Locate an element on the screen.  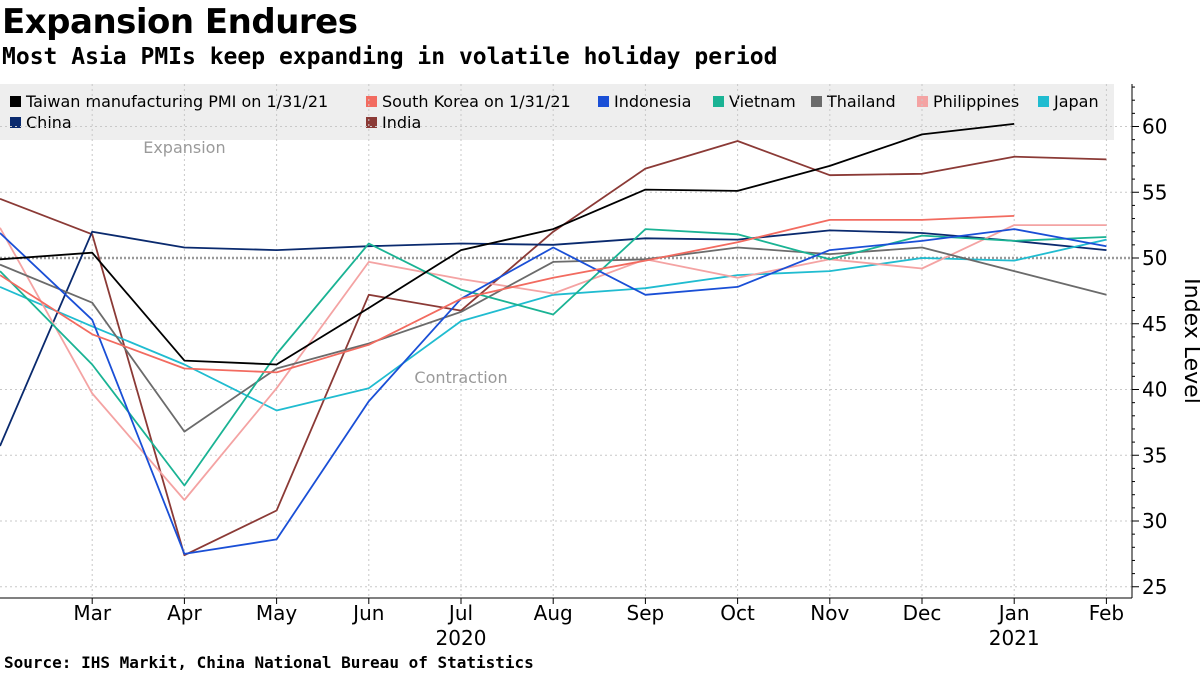
legend-label: Thailand is located at coordinates (861, 101).